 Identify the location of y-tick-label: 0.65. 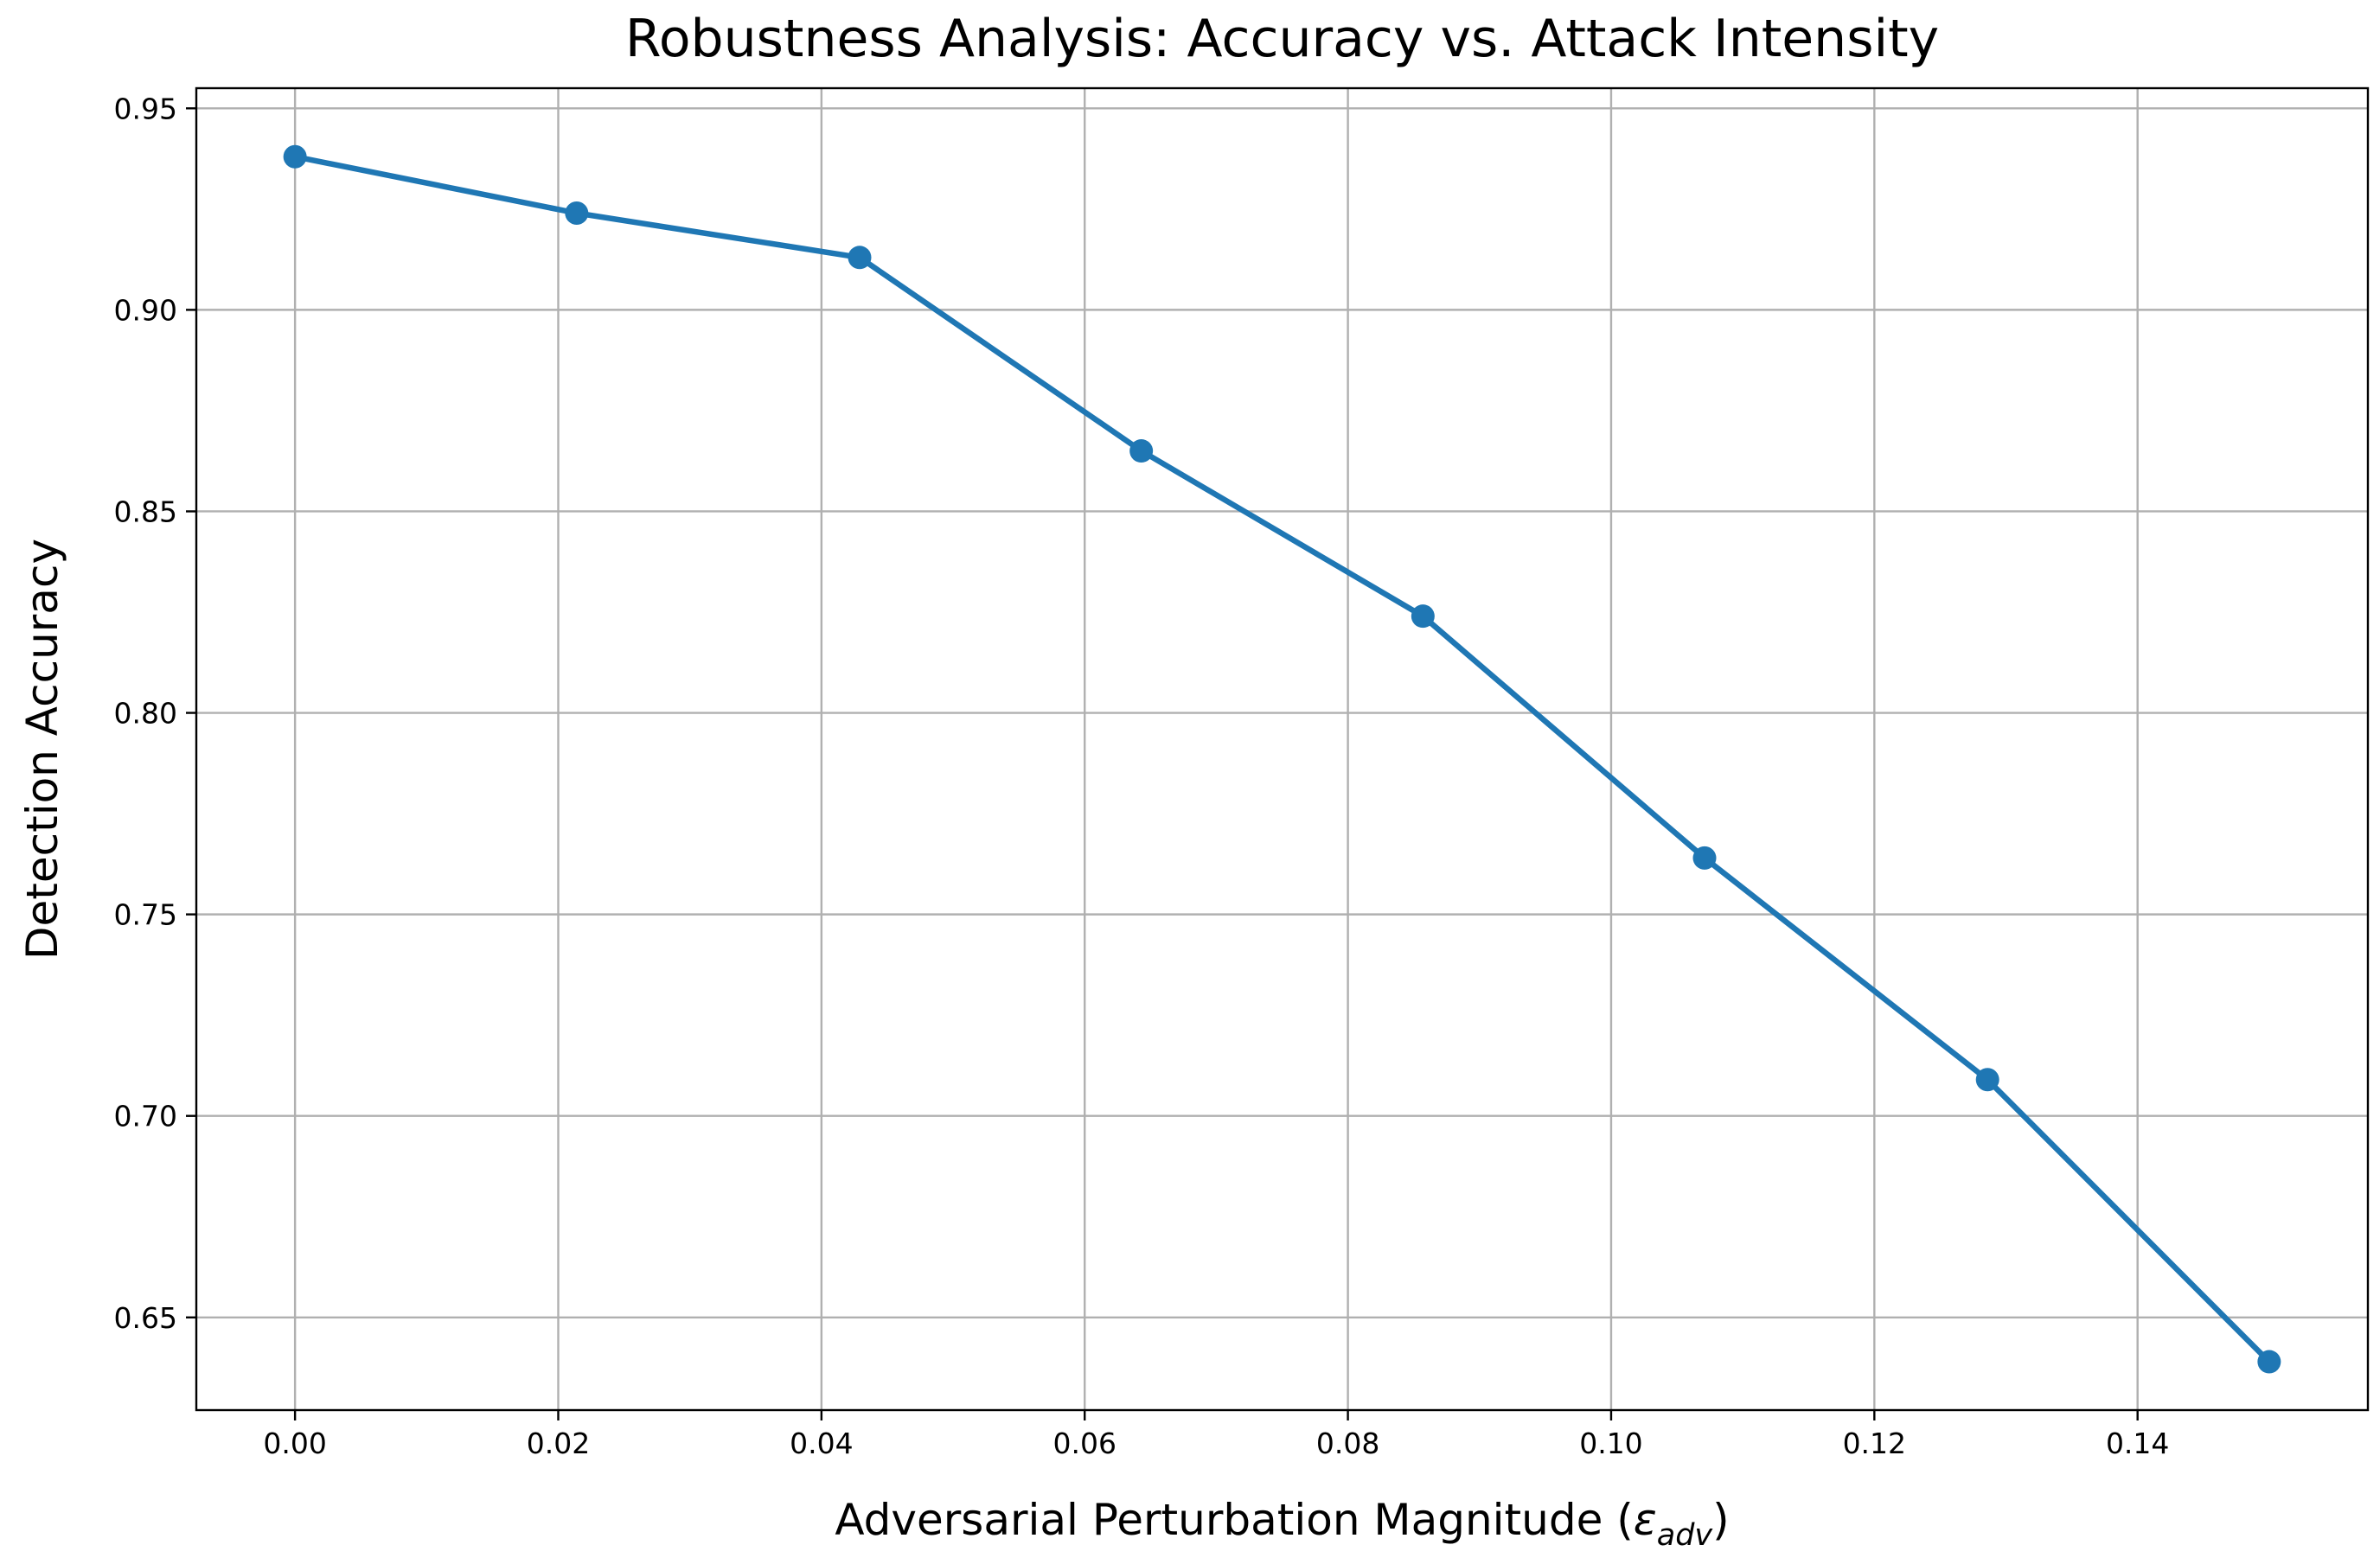
(146, 1318).